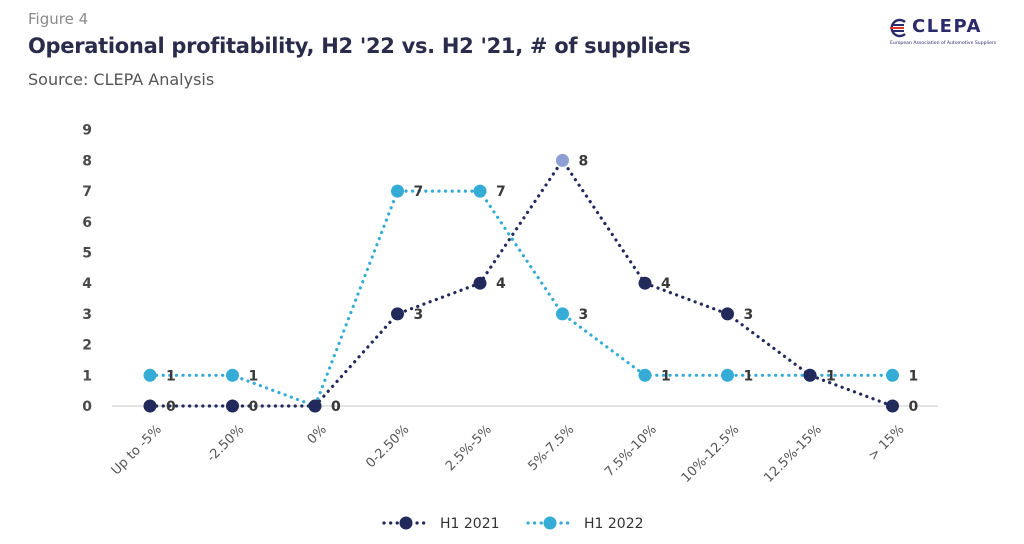  I want to click on legend: H1 2021 H1 2022, so click(513, 524).